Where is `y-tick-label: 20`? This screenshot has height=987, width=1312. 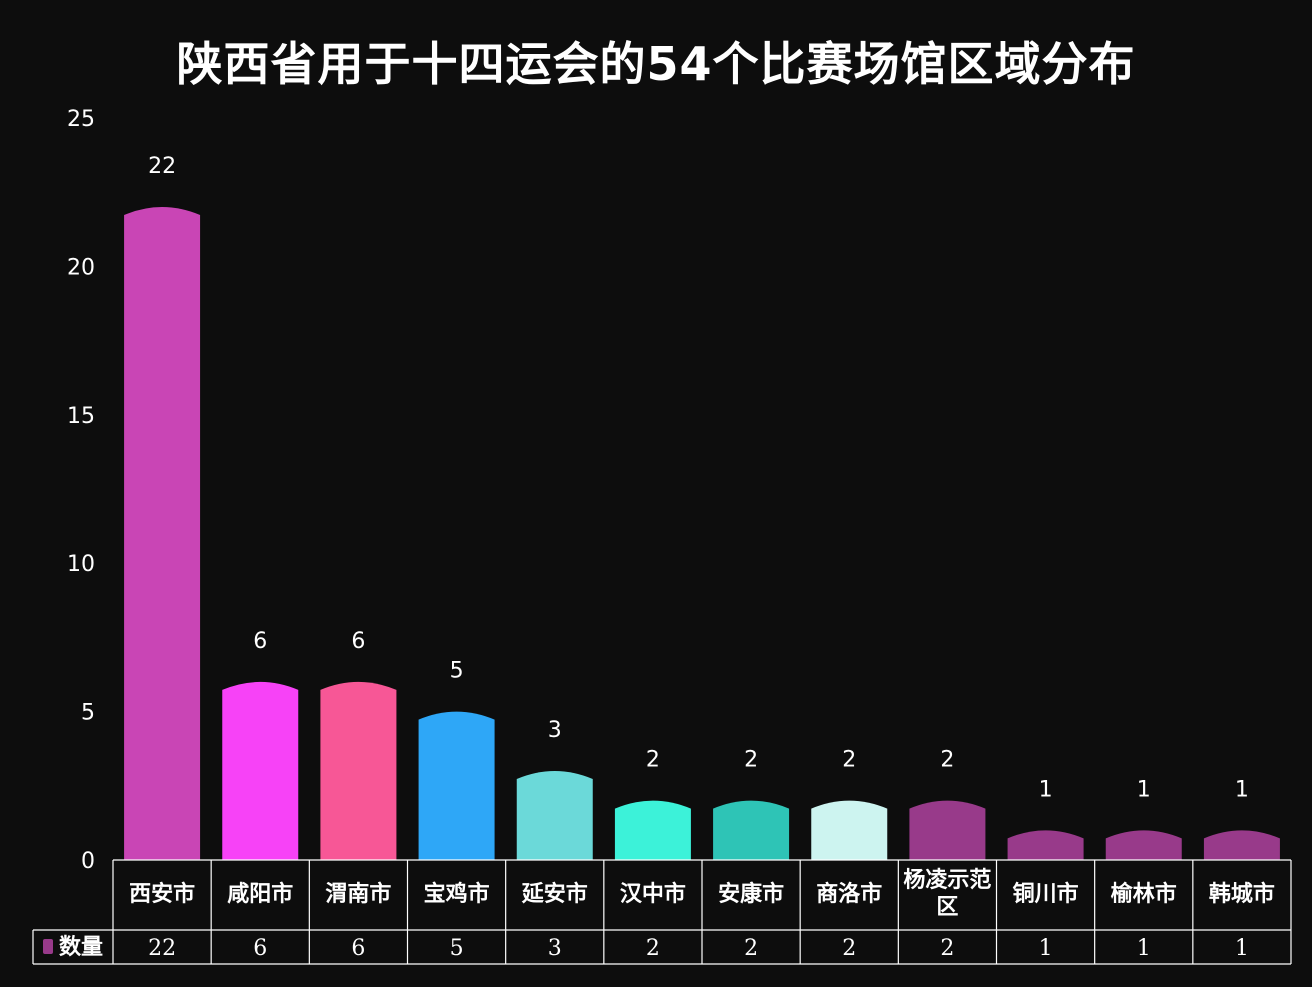 y-tick-label: 20 is located at coordinates (81, 267).